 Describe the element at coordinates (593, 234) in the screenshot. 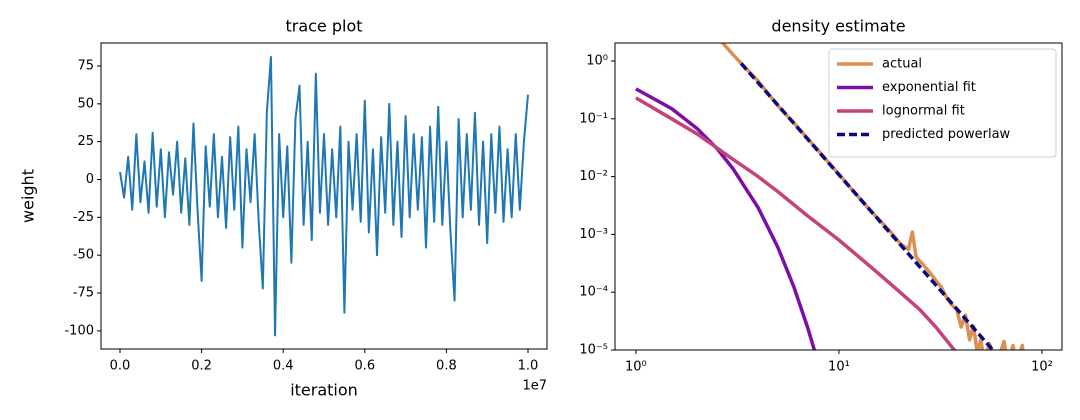

I see `y-tick-label: 10⁻³` at that location.